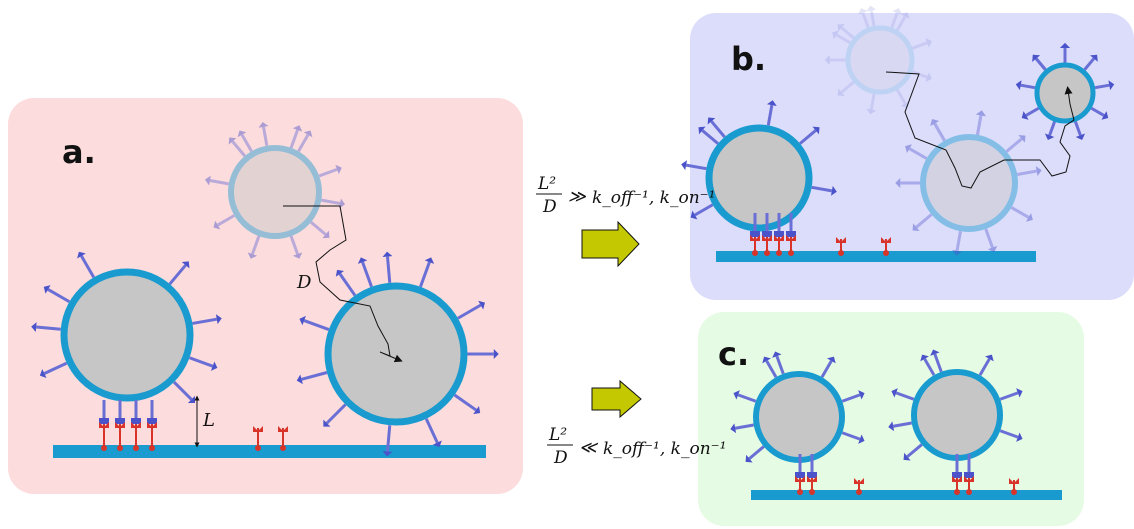 The image size is (1134, 529). Describe the element at coordinates (955, 405) in the screenshot. I see `particle-c-right` at that location.